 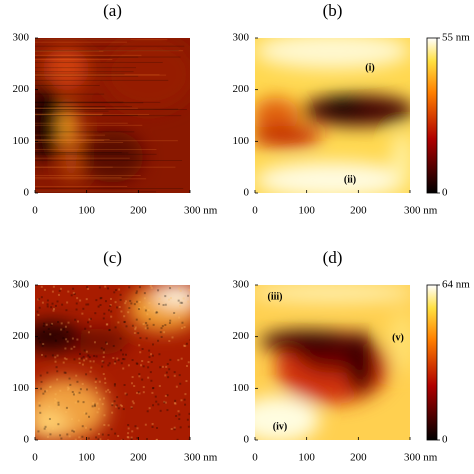 I want to click on y-tick-label: 0, so click(x=27, y=193).